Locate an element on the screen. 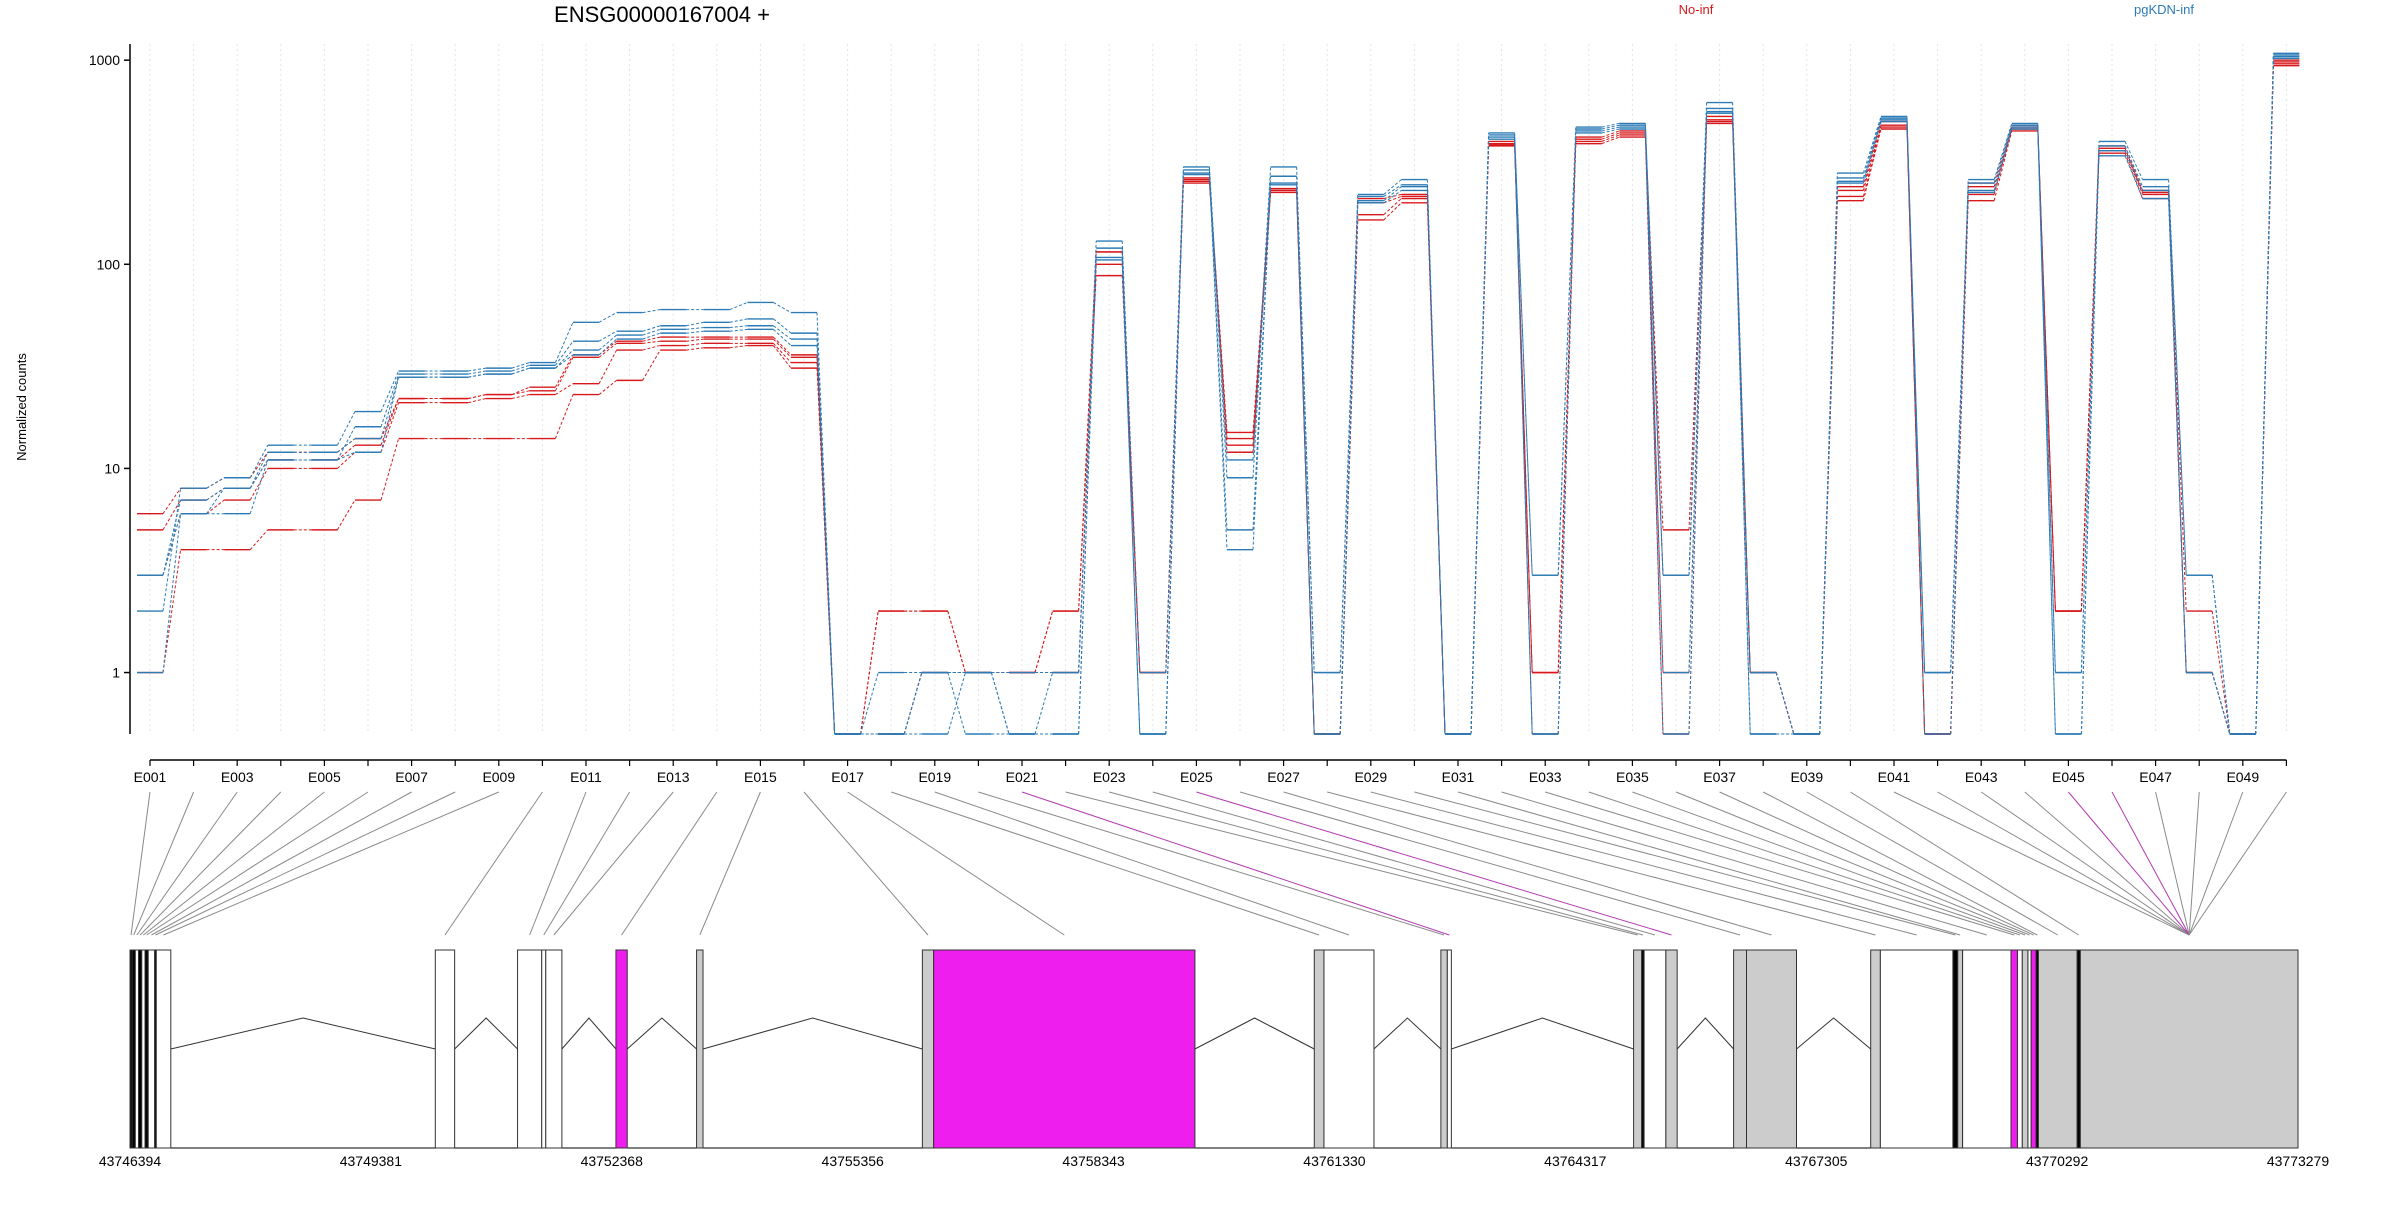  x-tick-label: E045 is located at coordinates (2068, 777).